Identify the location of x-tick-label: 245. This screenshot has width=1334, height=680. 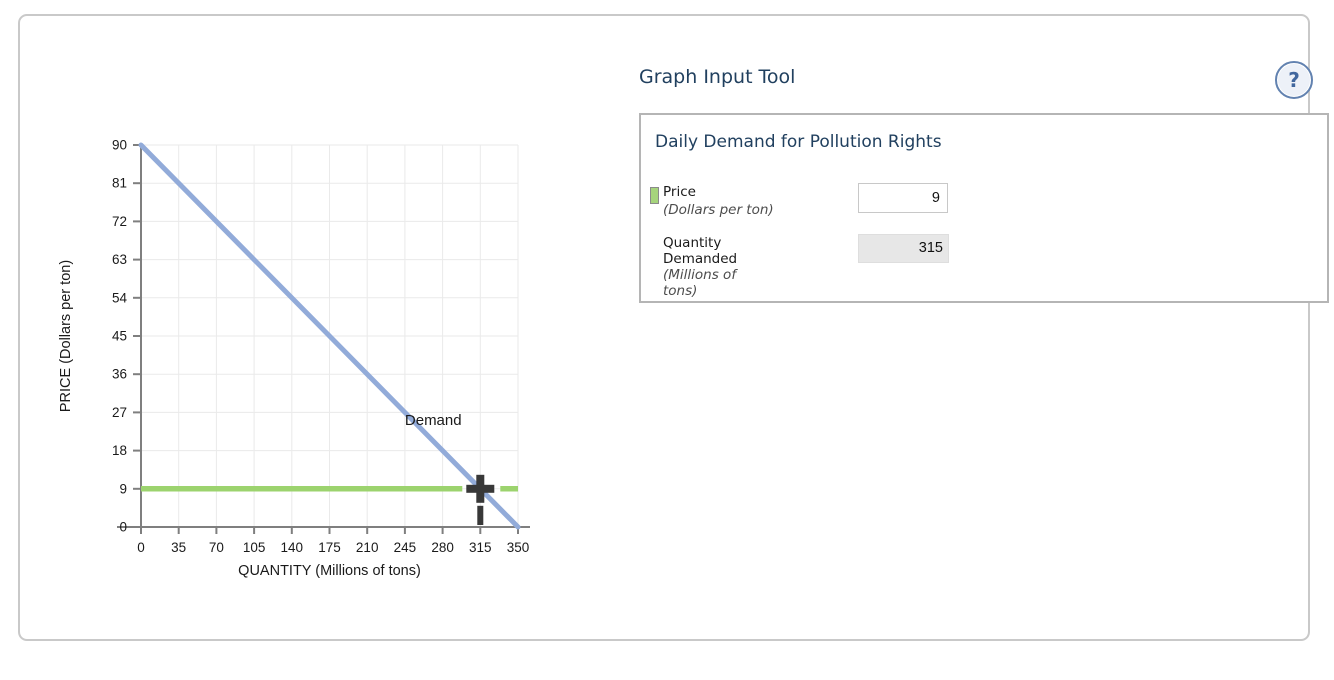
(405, 547).